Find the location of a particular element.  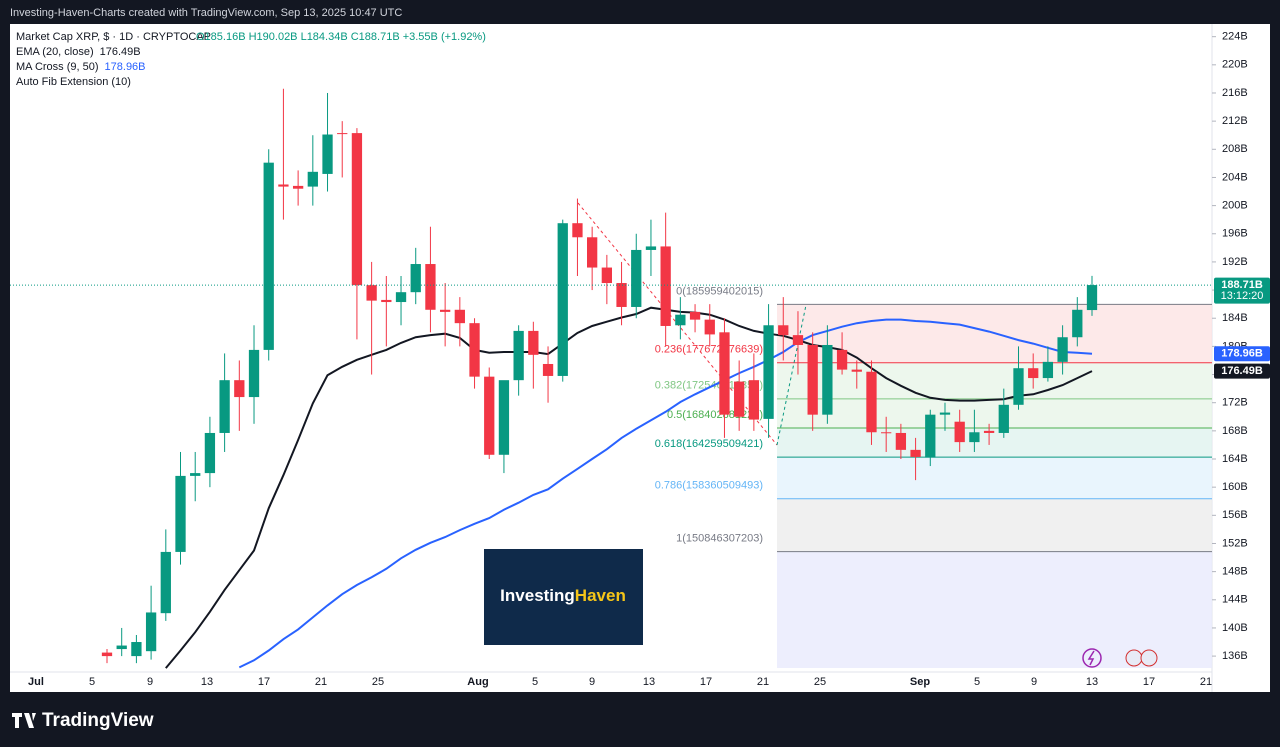

y-tick-label: 212B is located at coordinates (1235, 121).